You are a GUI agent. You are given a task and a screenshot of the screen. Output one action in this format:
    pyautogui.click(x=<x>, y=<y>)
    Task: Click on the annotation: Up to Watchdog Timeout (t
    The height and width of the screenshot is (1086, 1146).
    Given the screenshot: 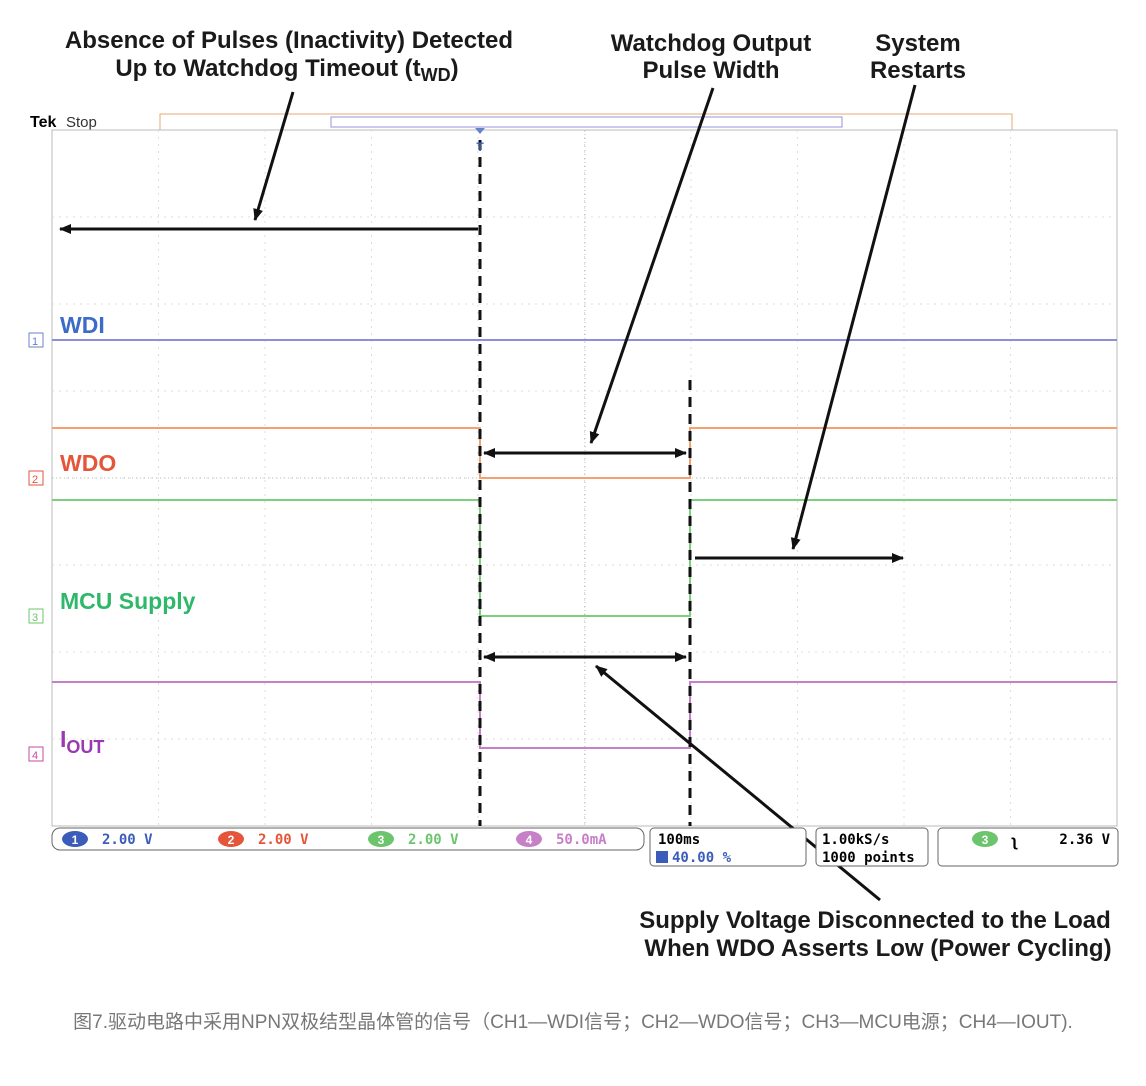 What is the action you would take?
    pyautogui.click(x=267, y=68)
    